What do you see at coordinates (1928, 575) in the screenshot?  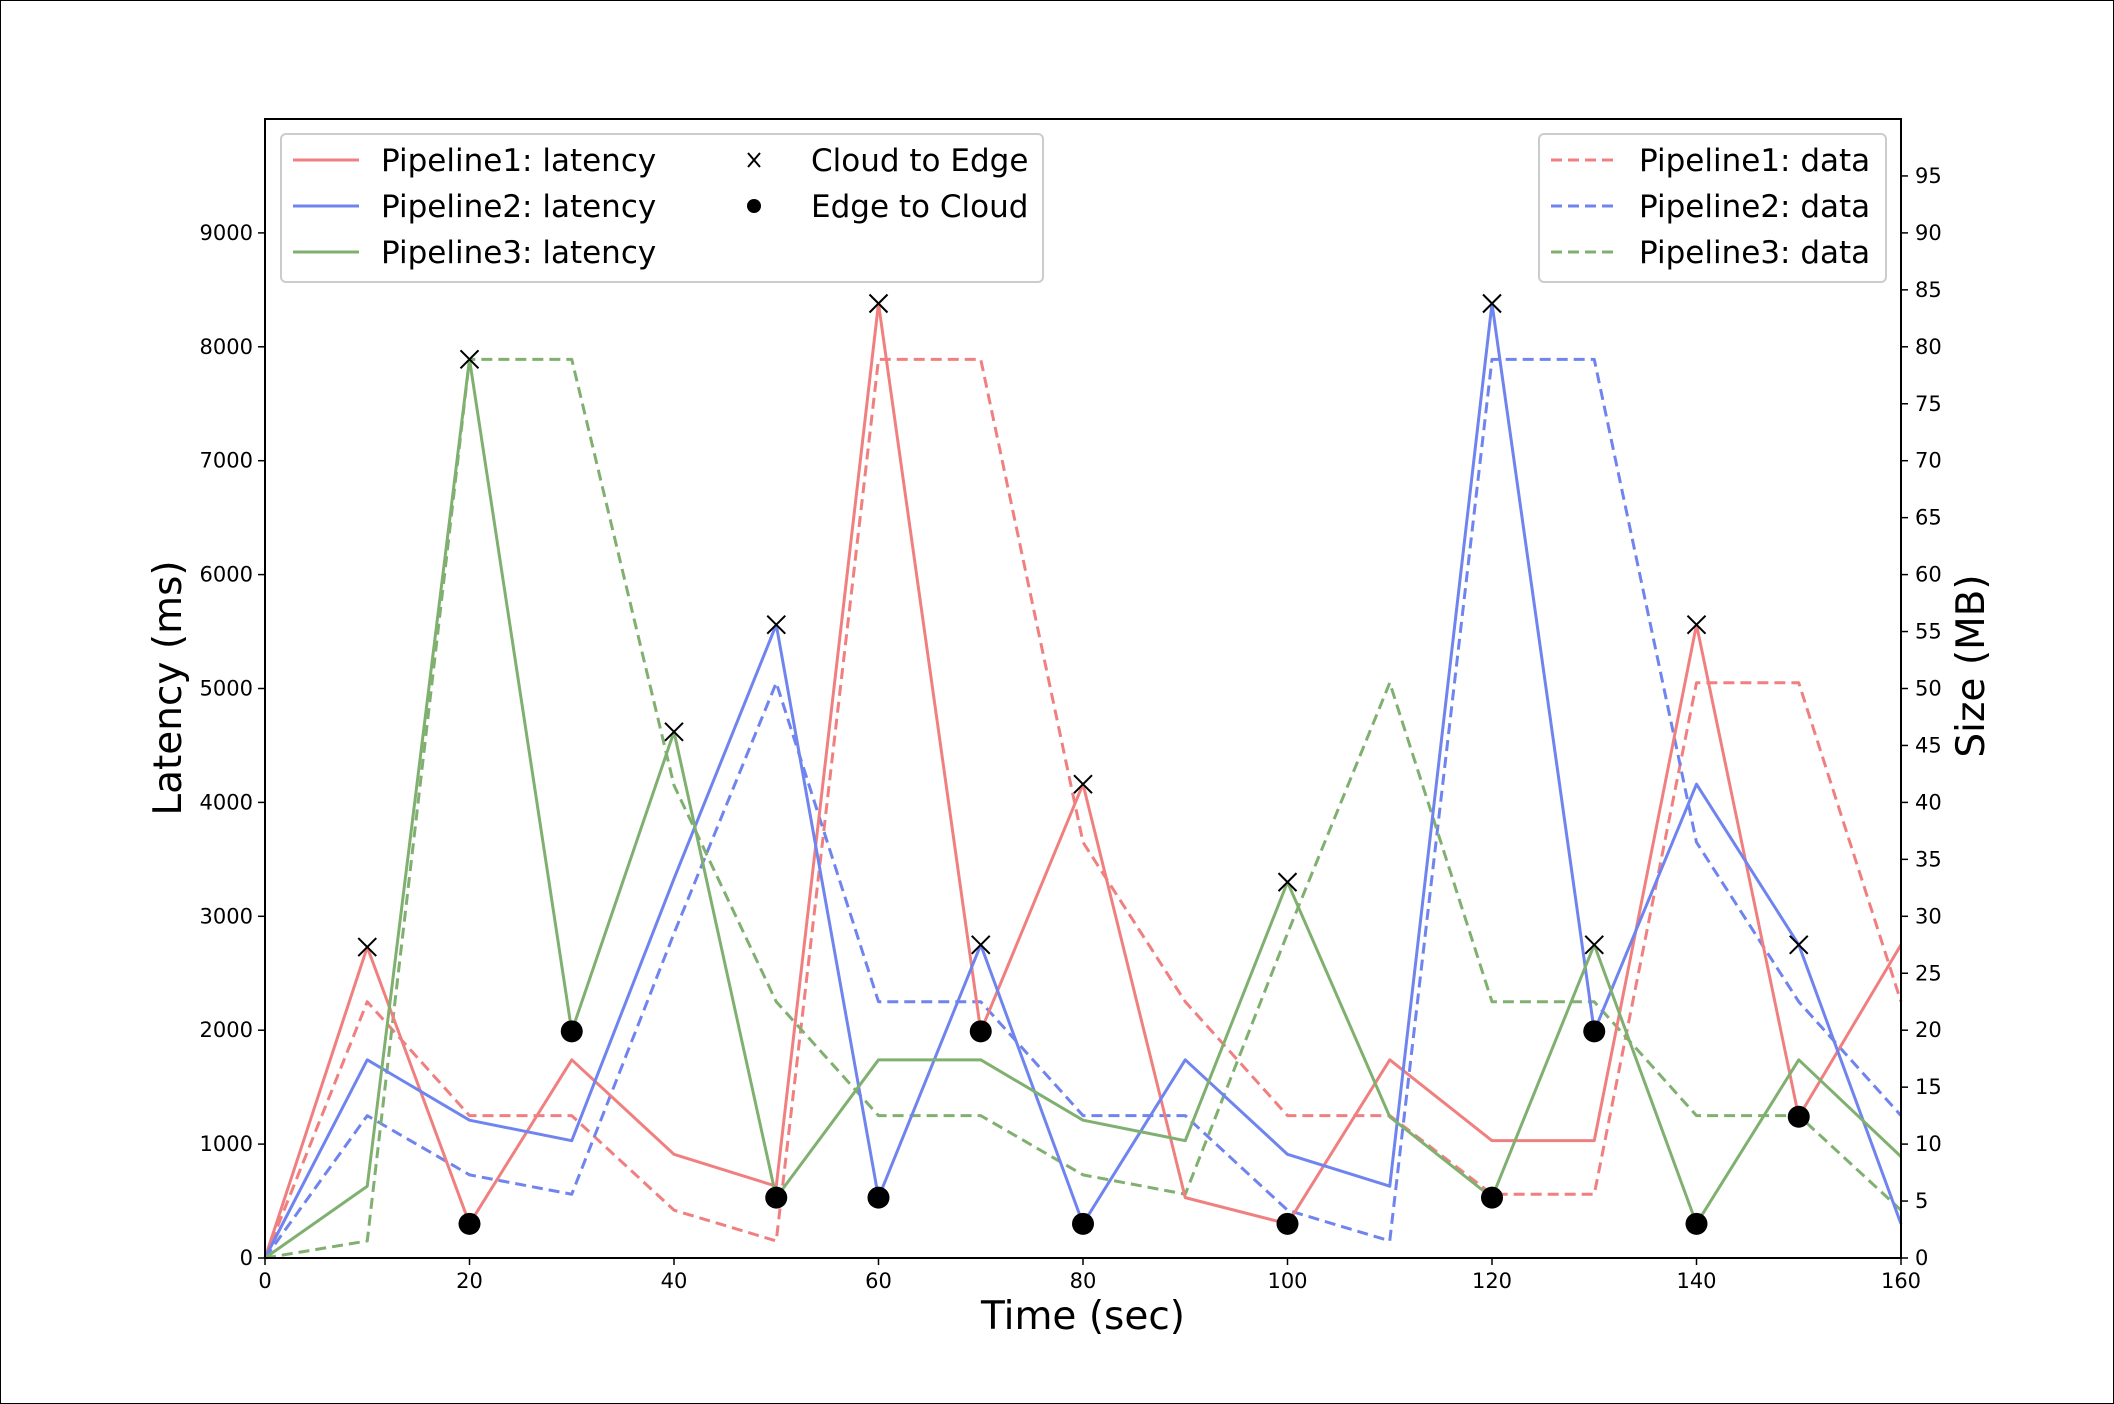 I see `y2-tick-label: 60` at bounding box center [1928, 575].